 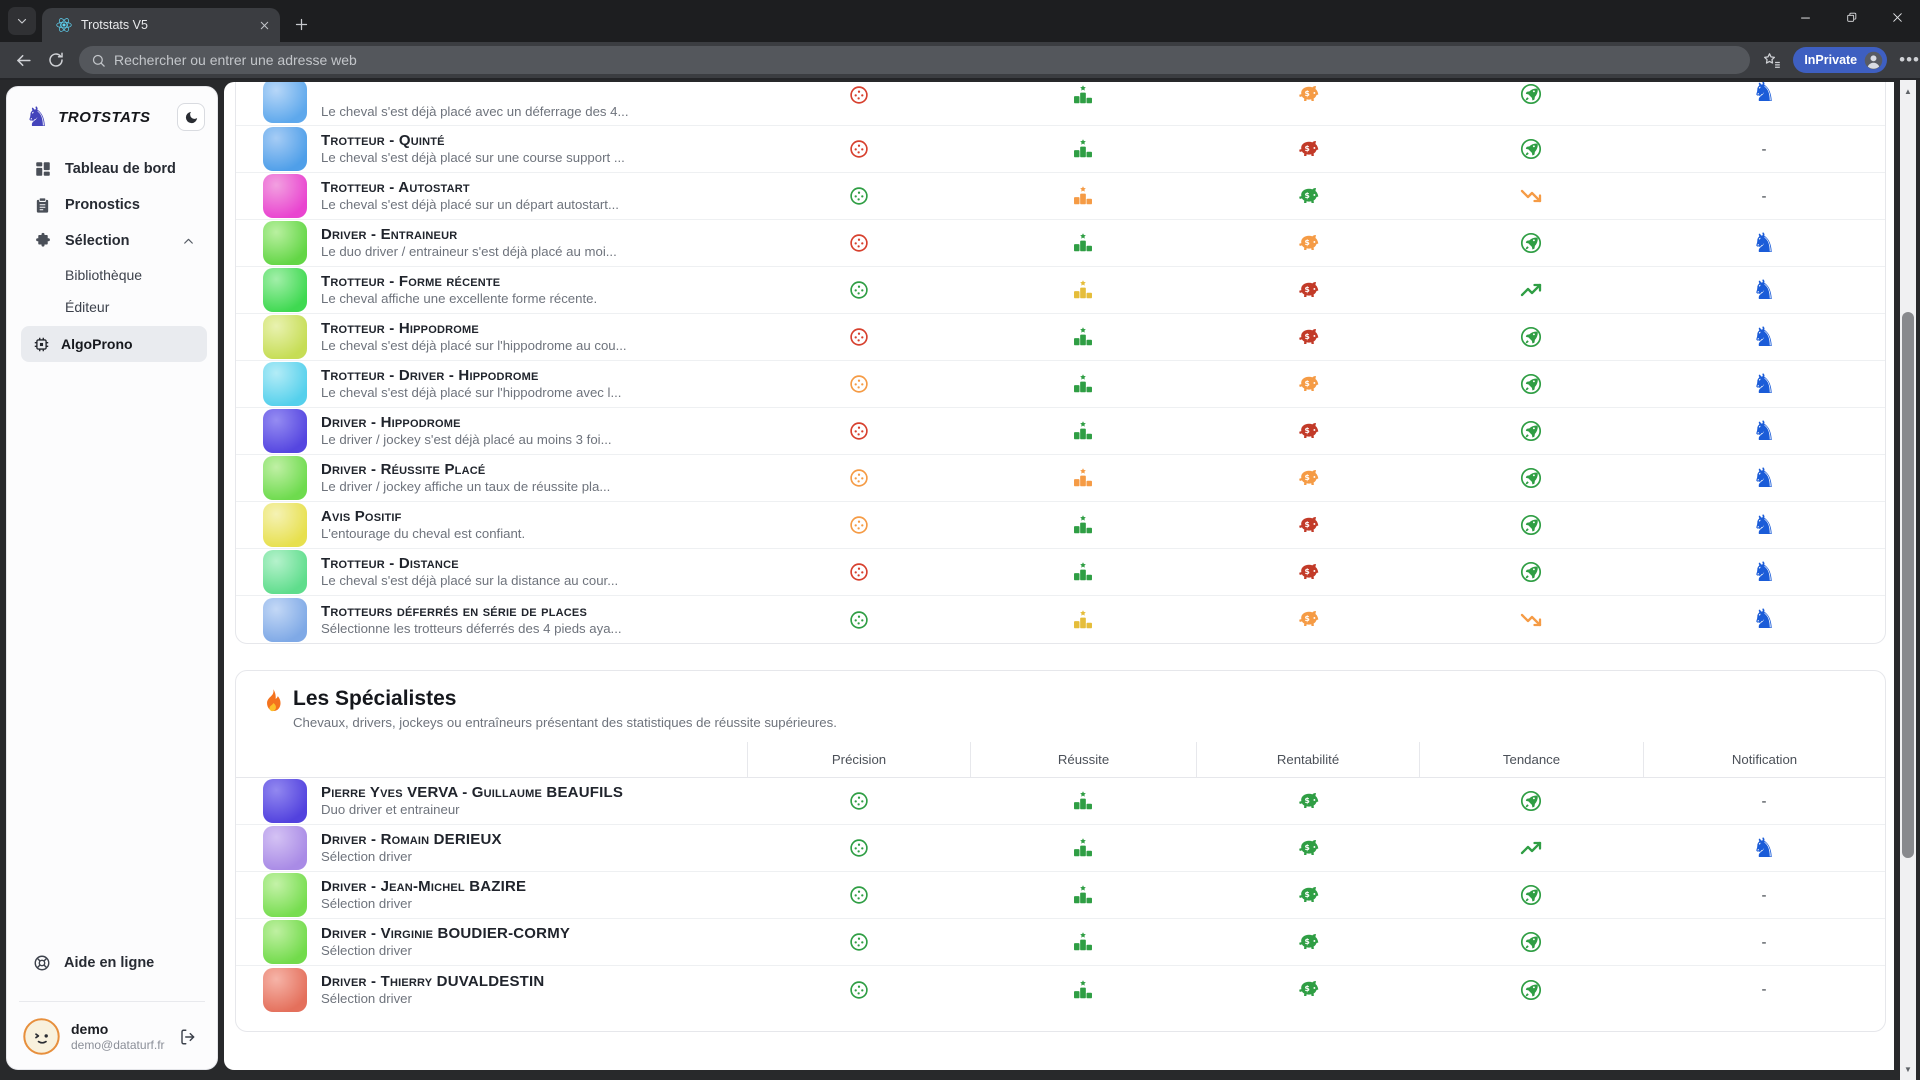 What do you see at coordinates (114, 344) in the screenshot?
I see `sidebar-item-algoprono: AlgoProno` at bounding box center [114, 344].